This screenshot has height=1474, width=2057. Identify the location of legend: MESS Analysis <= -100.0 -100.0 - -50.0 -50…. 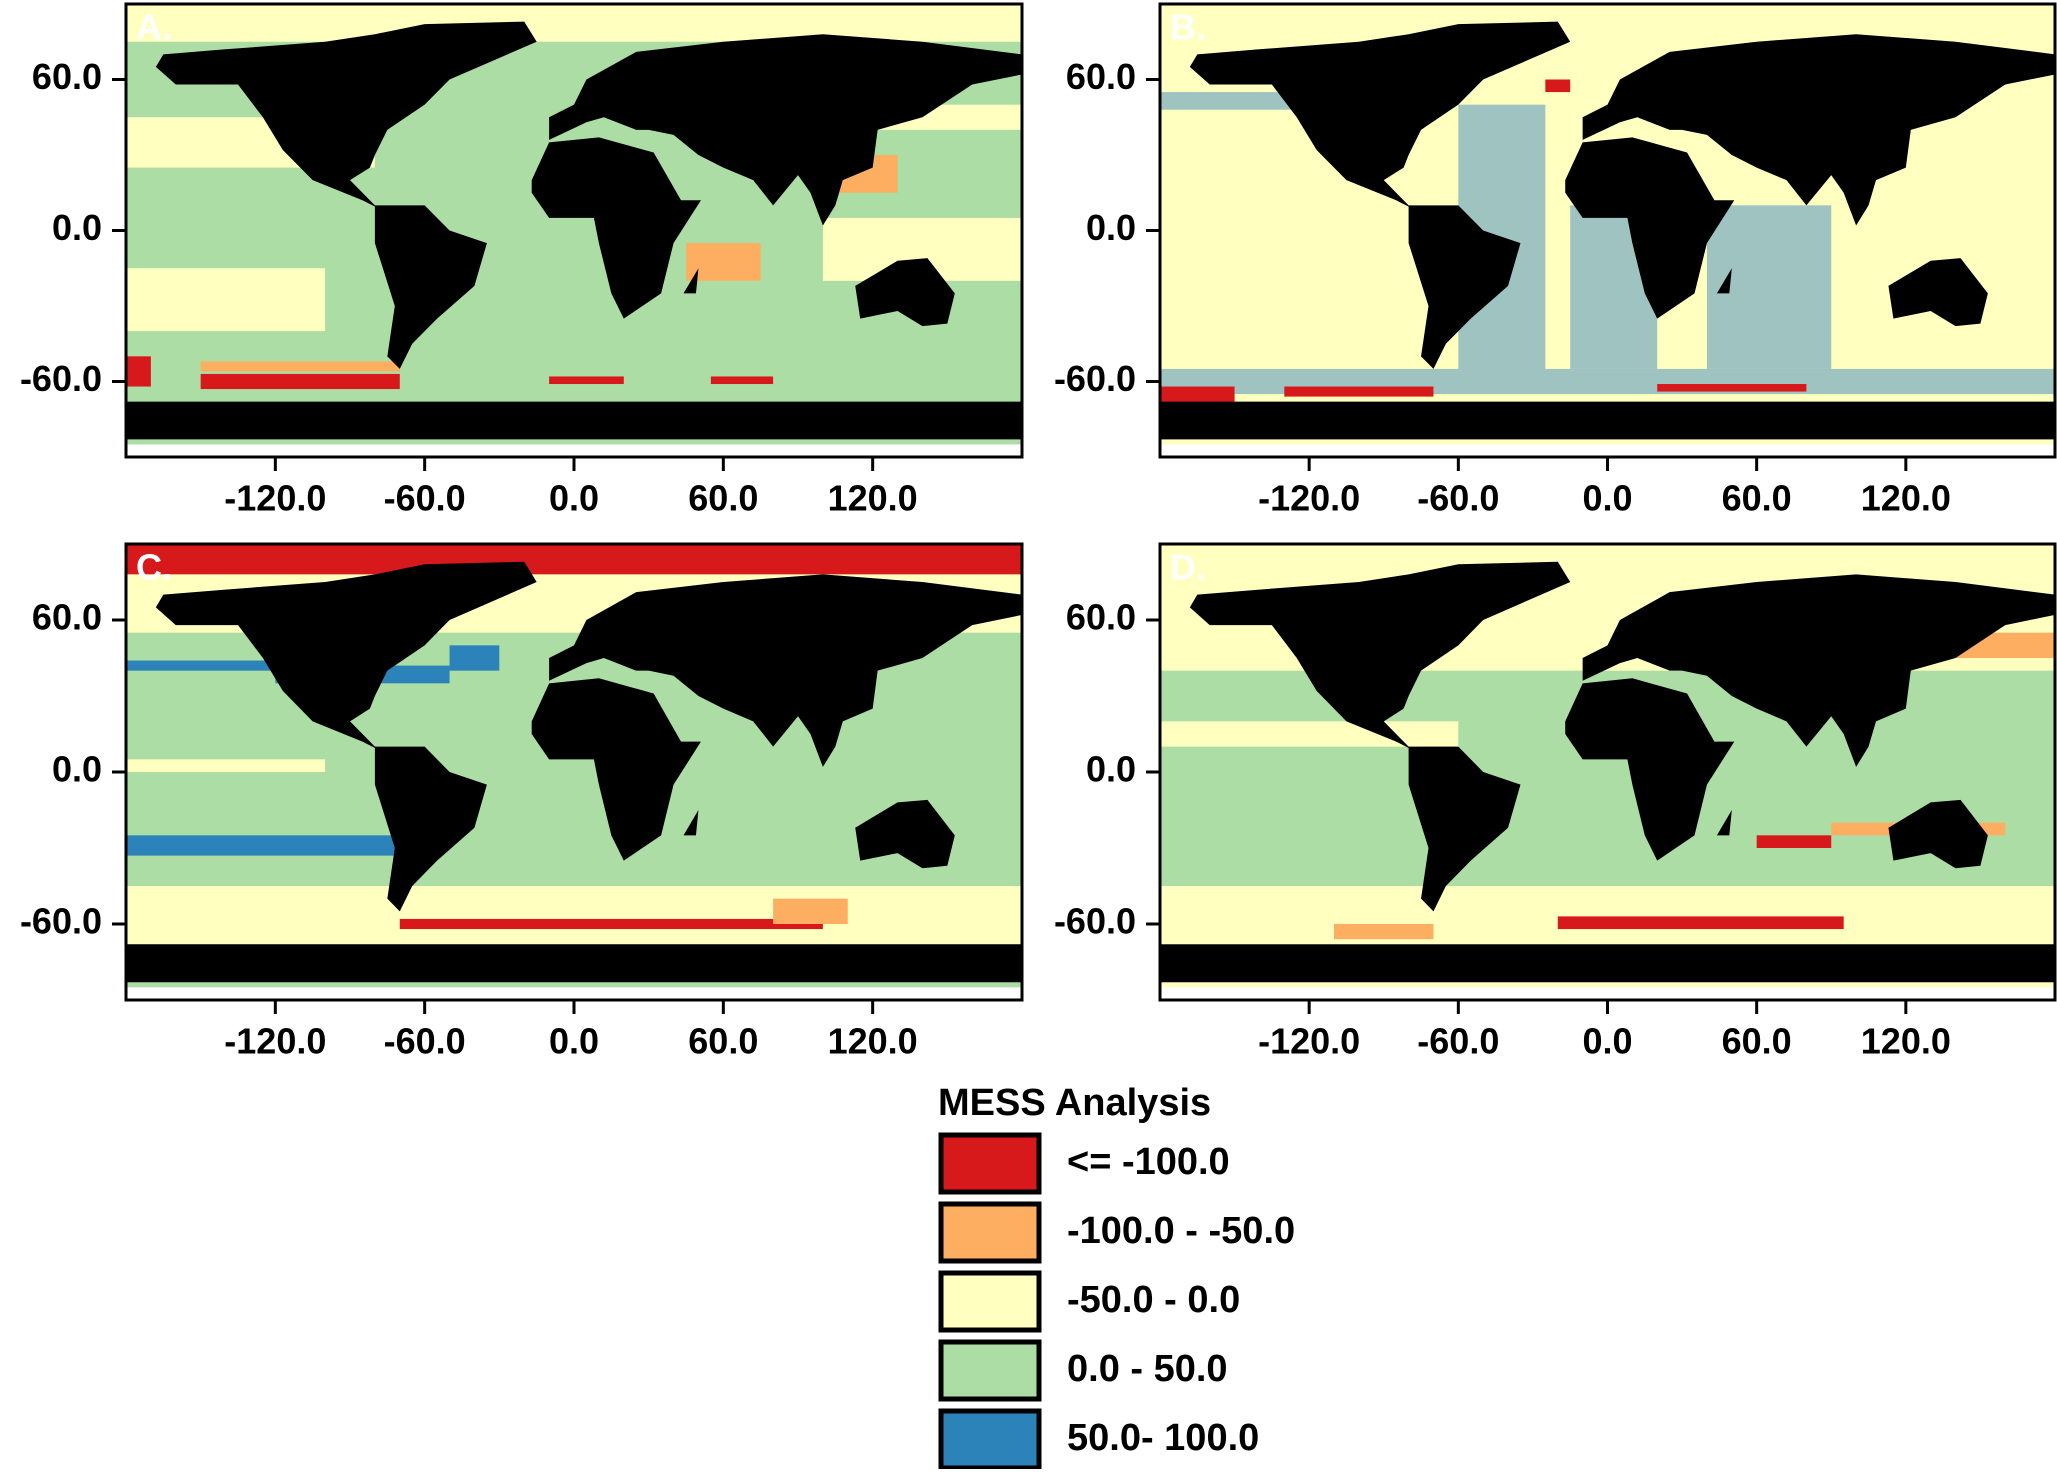
(1116, 1276).